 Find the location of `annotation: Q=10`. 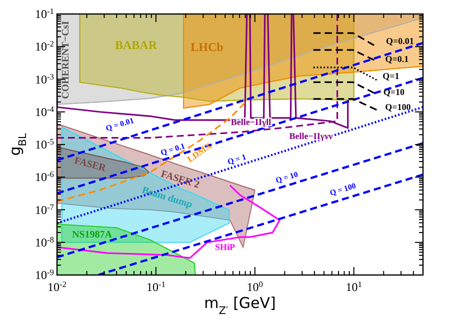

annotation: Q=10 is located at coordinates (394, 92).